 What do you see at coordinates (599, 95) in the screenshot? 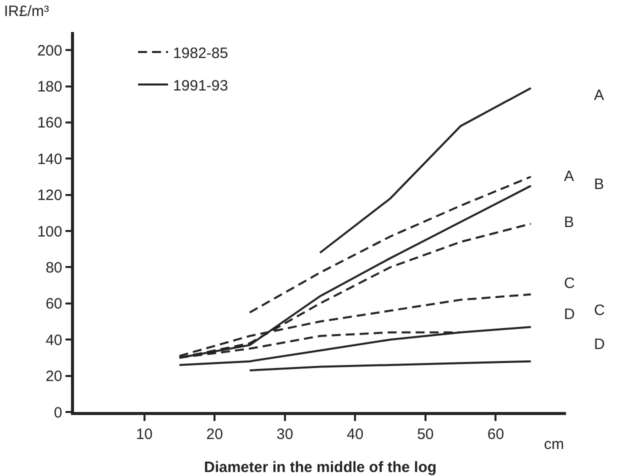
I see `text: A` at bounding box center [599, 95].